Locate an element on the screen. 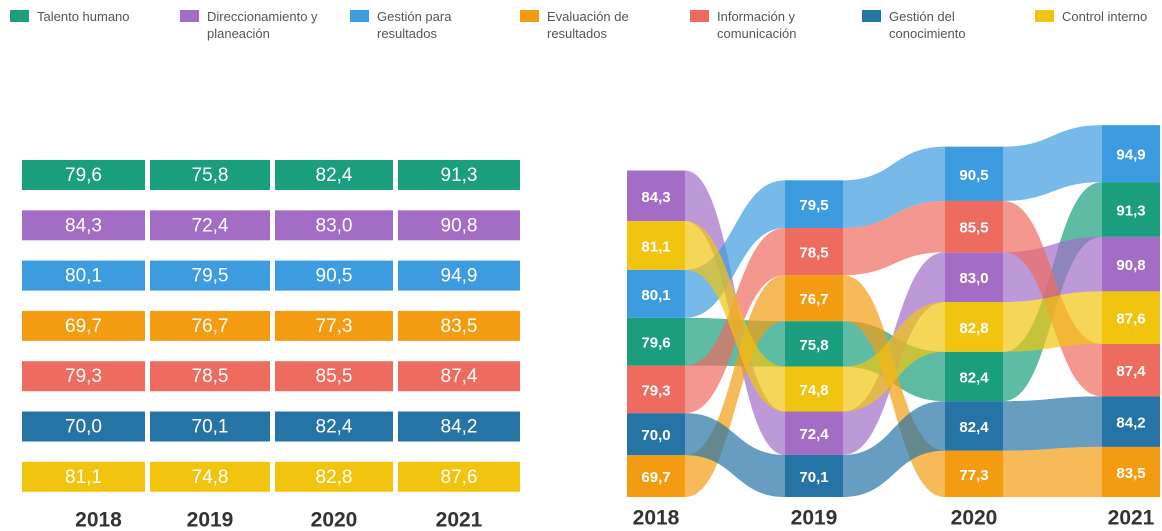 The height and width of the screenshot is (531, 1162). cell-label: 90,8 is located at coordinates (459, 225).